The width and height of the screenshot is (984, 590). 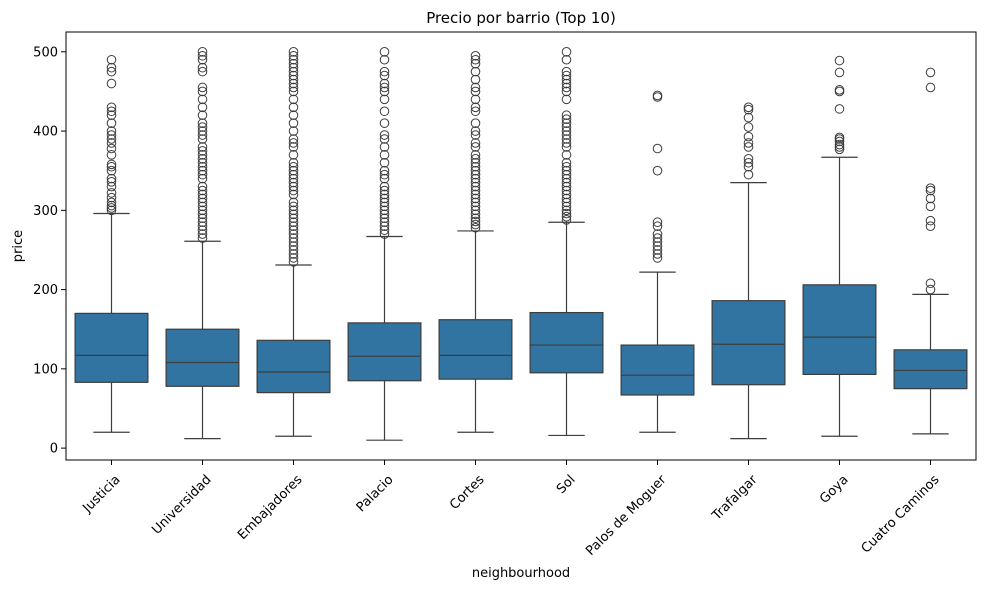 I want to click on y-tick-label: 500, so click(x=45, y=52).